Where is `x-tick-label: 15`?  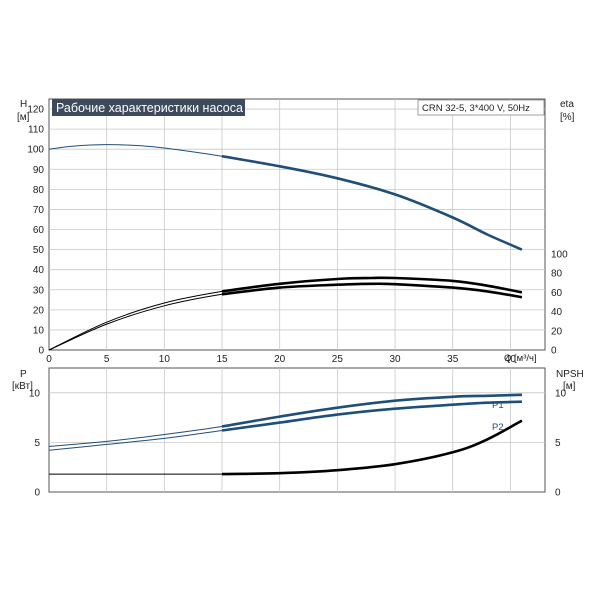
x-tick-label: 15 is located at coordinates (222, 359).